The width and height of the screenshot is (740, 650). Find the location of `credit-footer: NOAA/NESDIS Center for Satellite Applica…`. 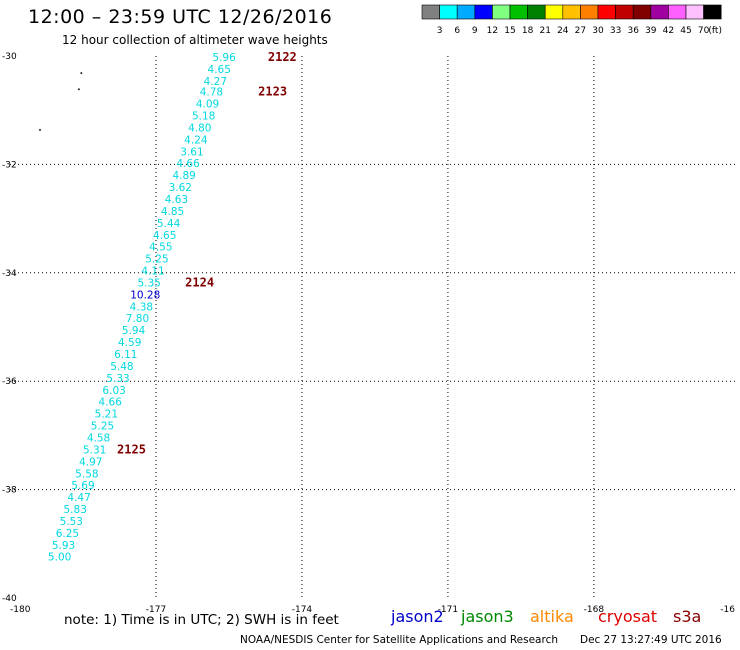

credit-footer: NOAA/NESDIS Center for Satellite Applica… is located at coordinates (399, 640).